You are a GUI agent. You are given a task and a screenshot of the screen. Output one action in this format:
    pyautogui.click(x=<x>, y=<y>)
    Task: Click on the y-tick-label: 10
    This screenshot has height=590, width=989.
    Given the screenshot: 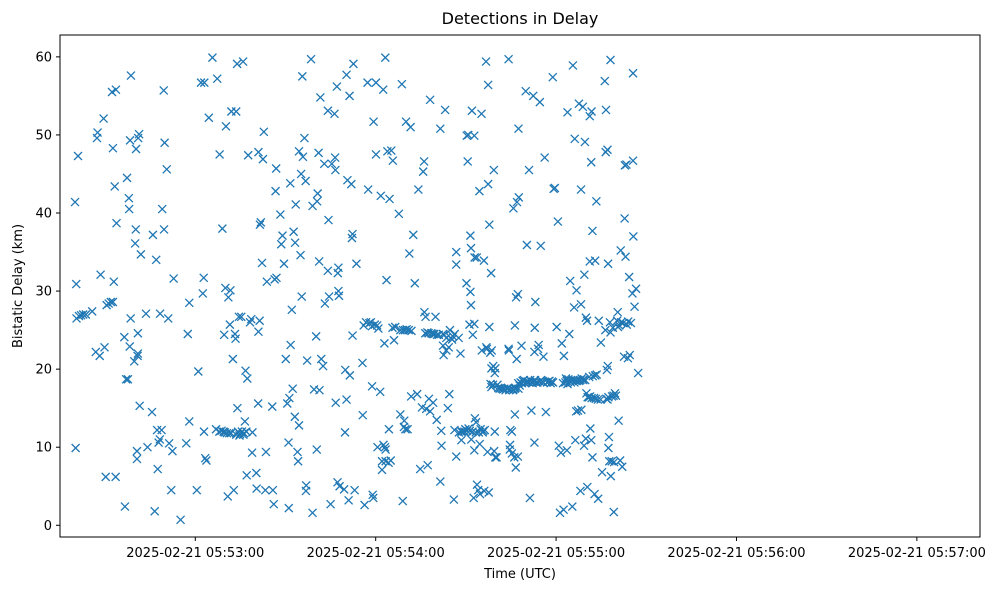 What is the action you would take?
    pyautogui.click(x=43, y=448)
    